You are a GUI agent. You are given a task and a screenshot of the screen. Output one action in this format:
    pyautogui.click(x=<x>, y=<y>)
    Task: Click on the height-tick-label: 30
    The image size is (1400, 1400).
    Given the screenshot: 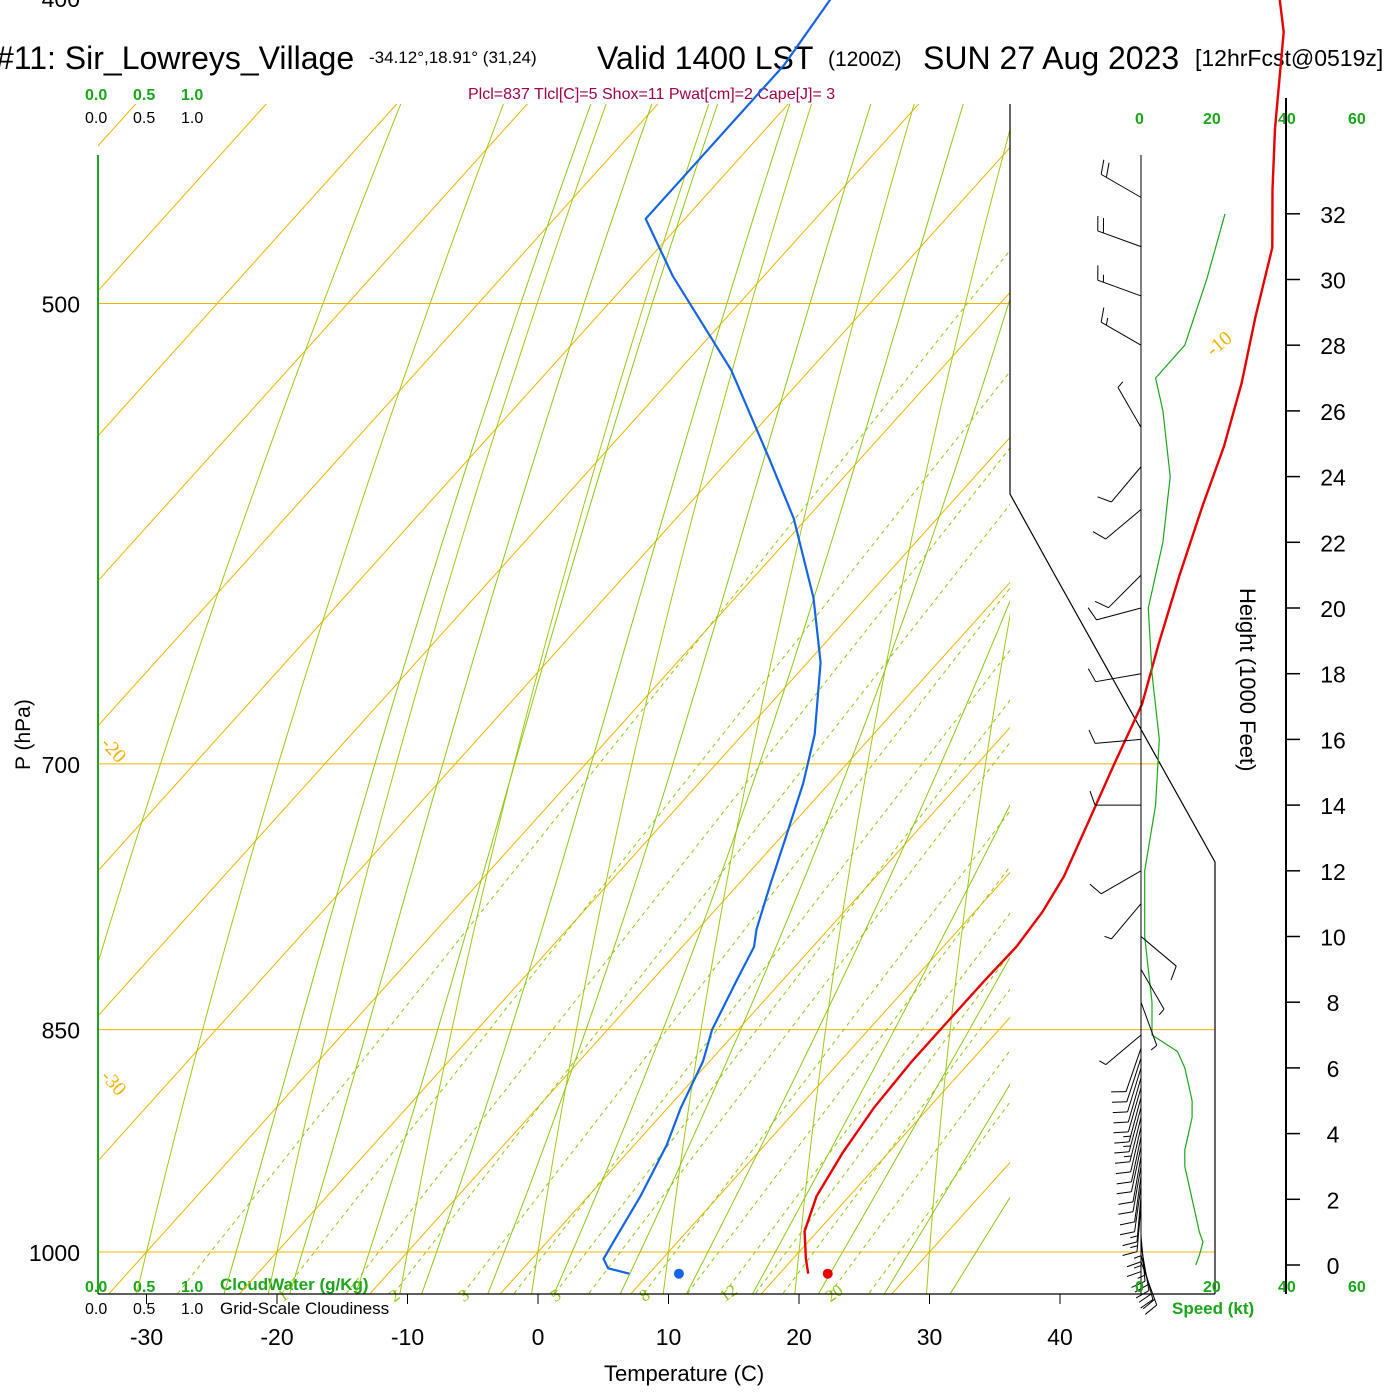 What is the action you would take?
    pyautogui.click(x=1333, y=281)
    